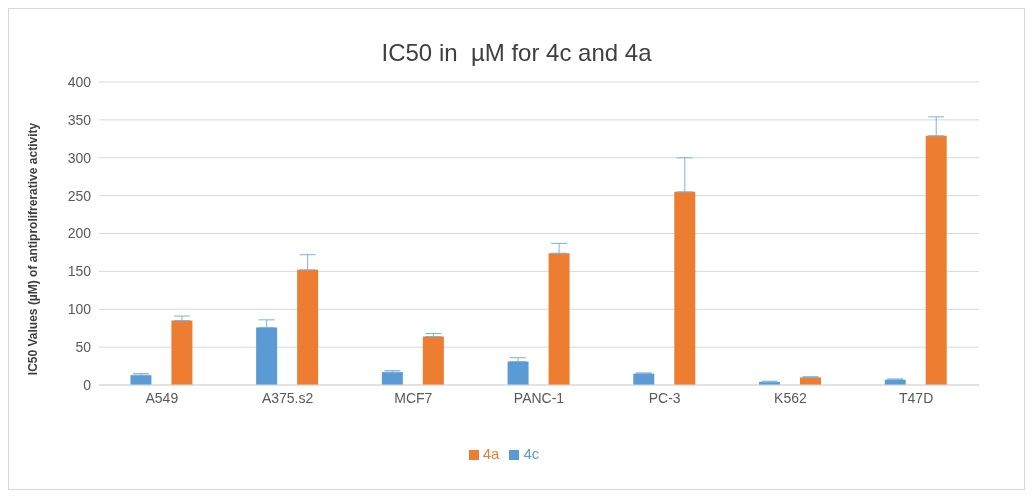 The image size is (1035, 500). What do you see at coordinates (79, 157) in the screenshot?
I see `y-tick-label: 300` at bounding box center [79, 157].